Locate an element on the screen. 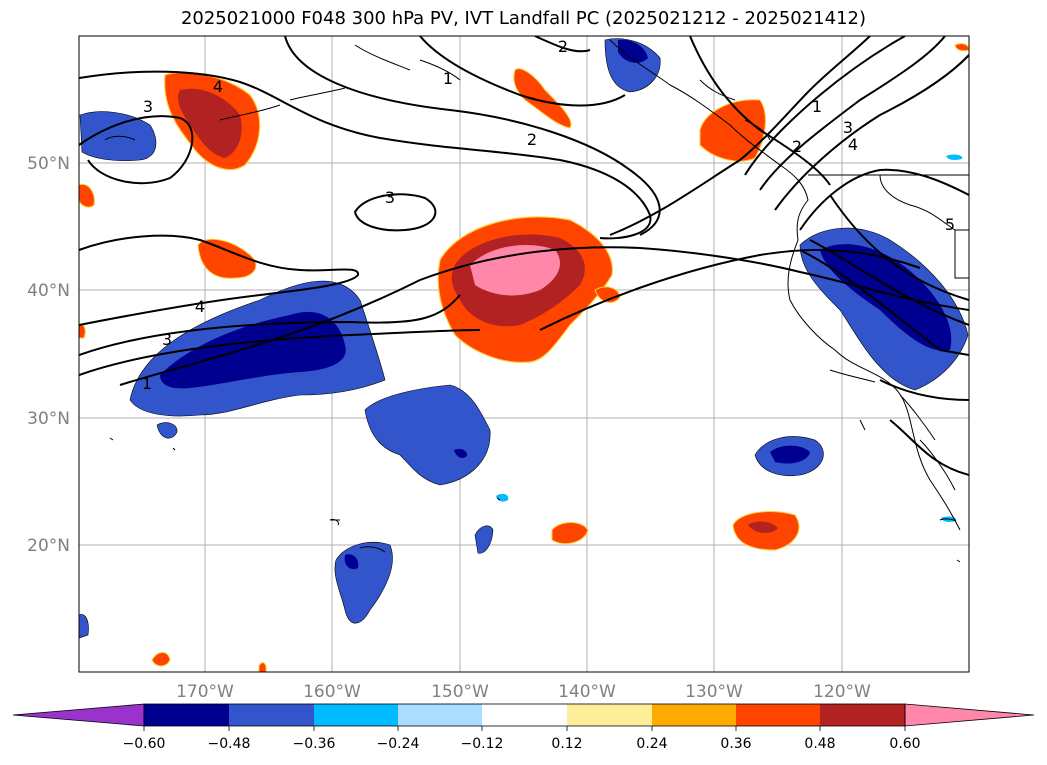 The height and width of the screenshot is (765, 1047). latitude-labels: 50°N 40°N 30°N 20°N is located at coordinates (48, 355).